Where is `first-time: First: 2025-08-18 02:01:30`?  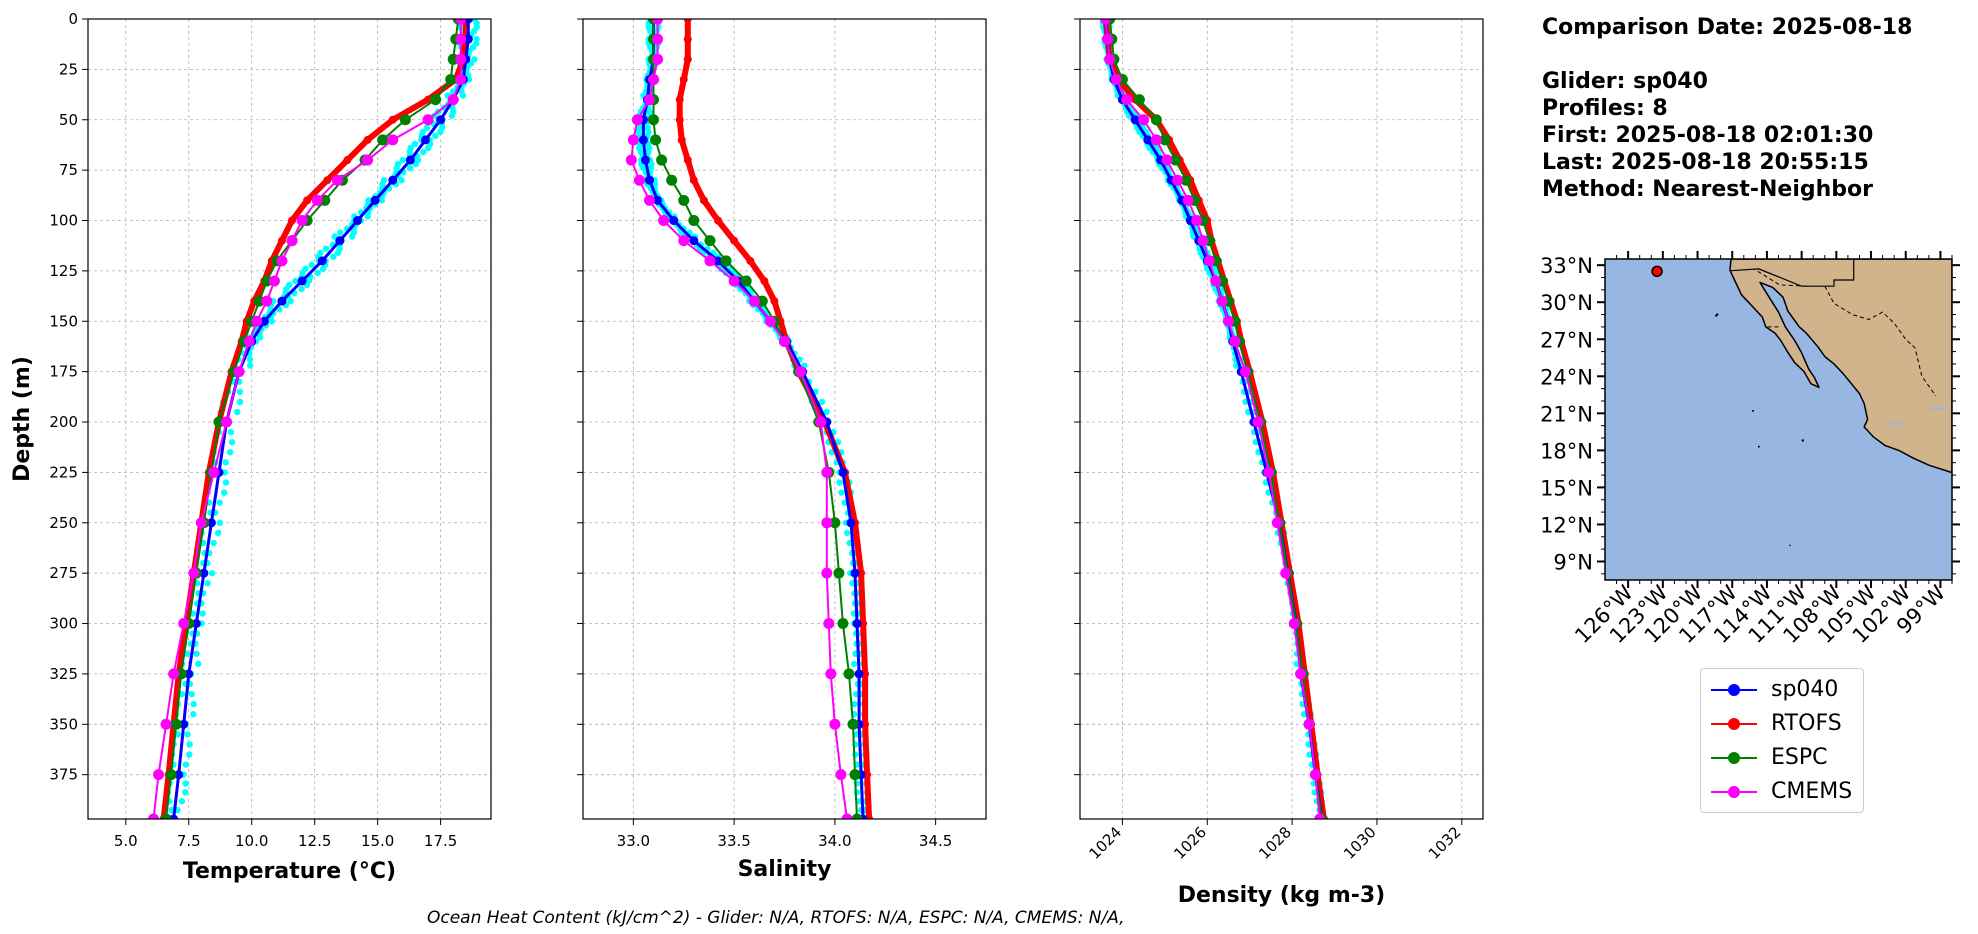 first-time: First: 2025-08-18 02:01:30 is located at coordinates (1708, 135).